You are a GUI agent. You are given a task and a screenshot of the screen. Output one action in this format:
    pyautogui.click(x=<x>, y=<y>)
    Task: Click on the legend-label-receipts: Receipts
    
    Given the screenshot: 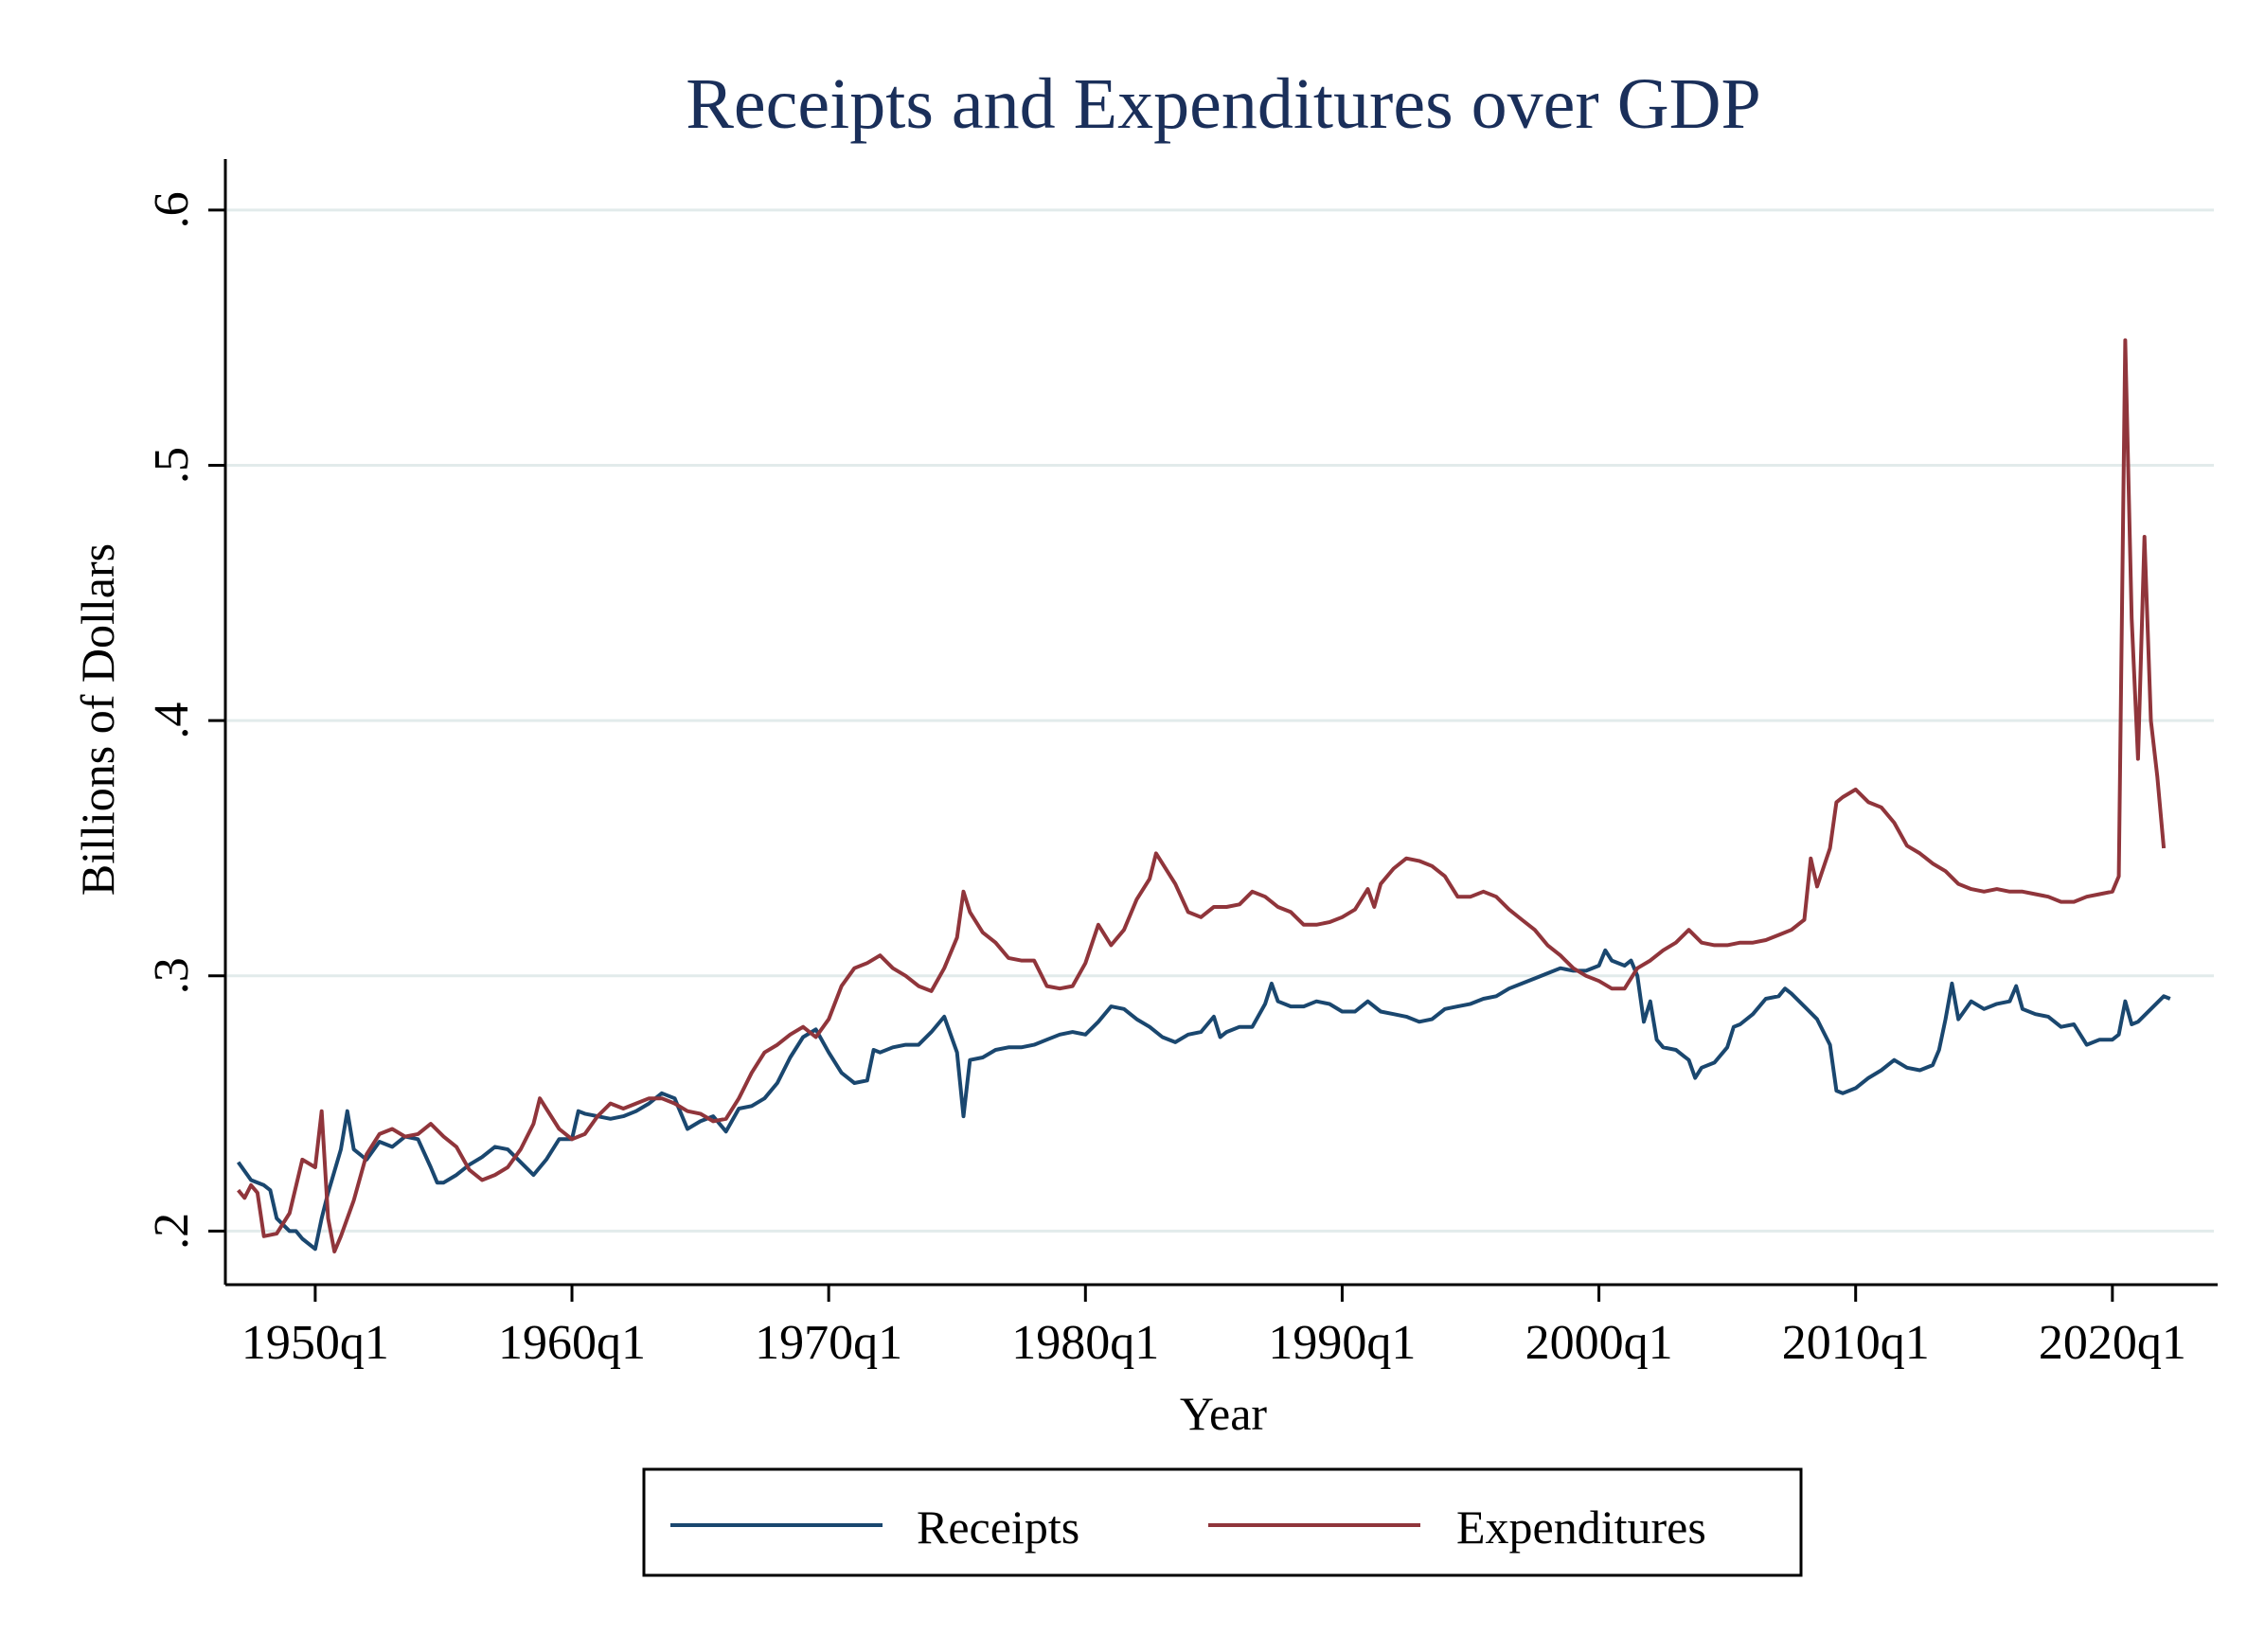 What is the action you would take?
    pyautogui.click(x=998, y=1527)
    